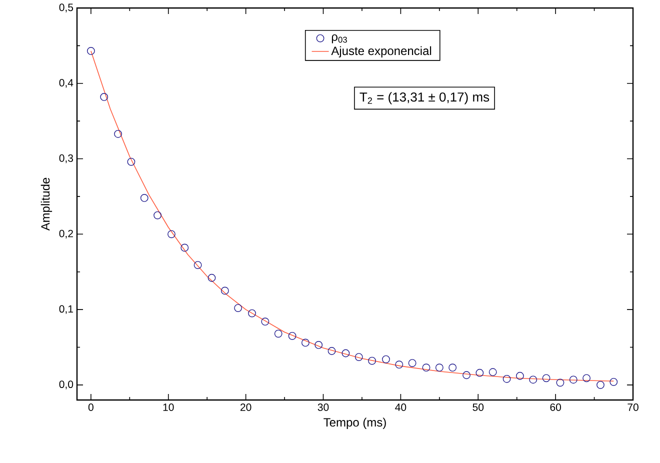 The width and height of the screenshot is (660, 463). Describe the element at coordinates (381, 52) in the screenshot. I see `legend-label: Ajuste exponencial` at that location.